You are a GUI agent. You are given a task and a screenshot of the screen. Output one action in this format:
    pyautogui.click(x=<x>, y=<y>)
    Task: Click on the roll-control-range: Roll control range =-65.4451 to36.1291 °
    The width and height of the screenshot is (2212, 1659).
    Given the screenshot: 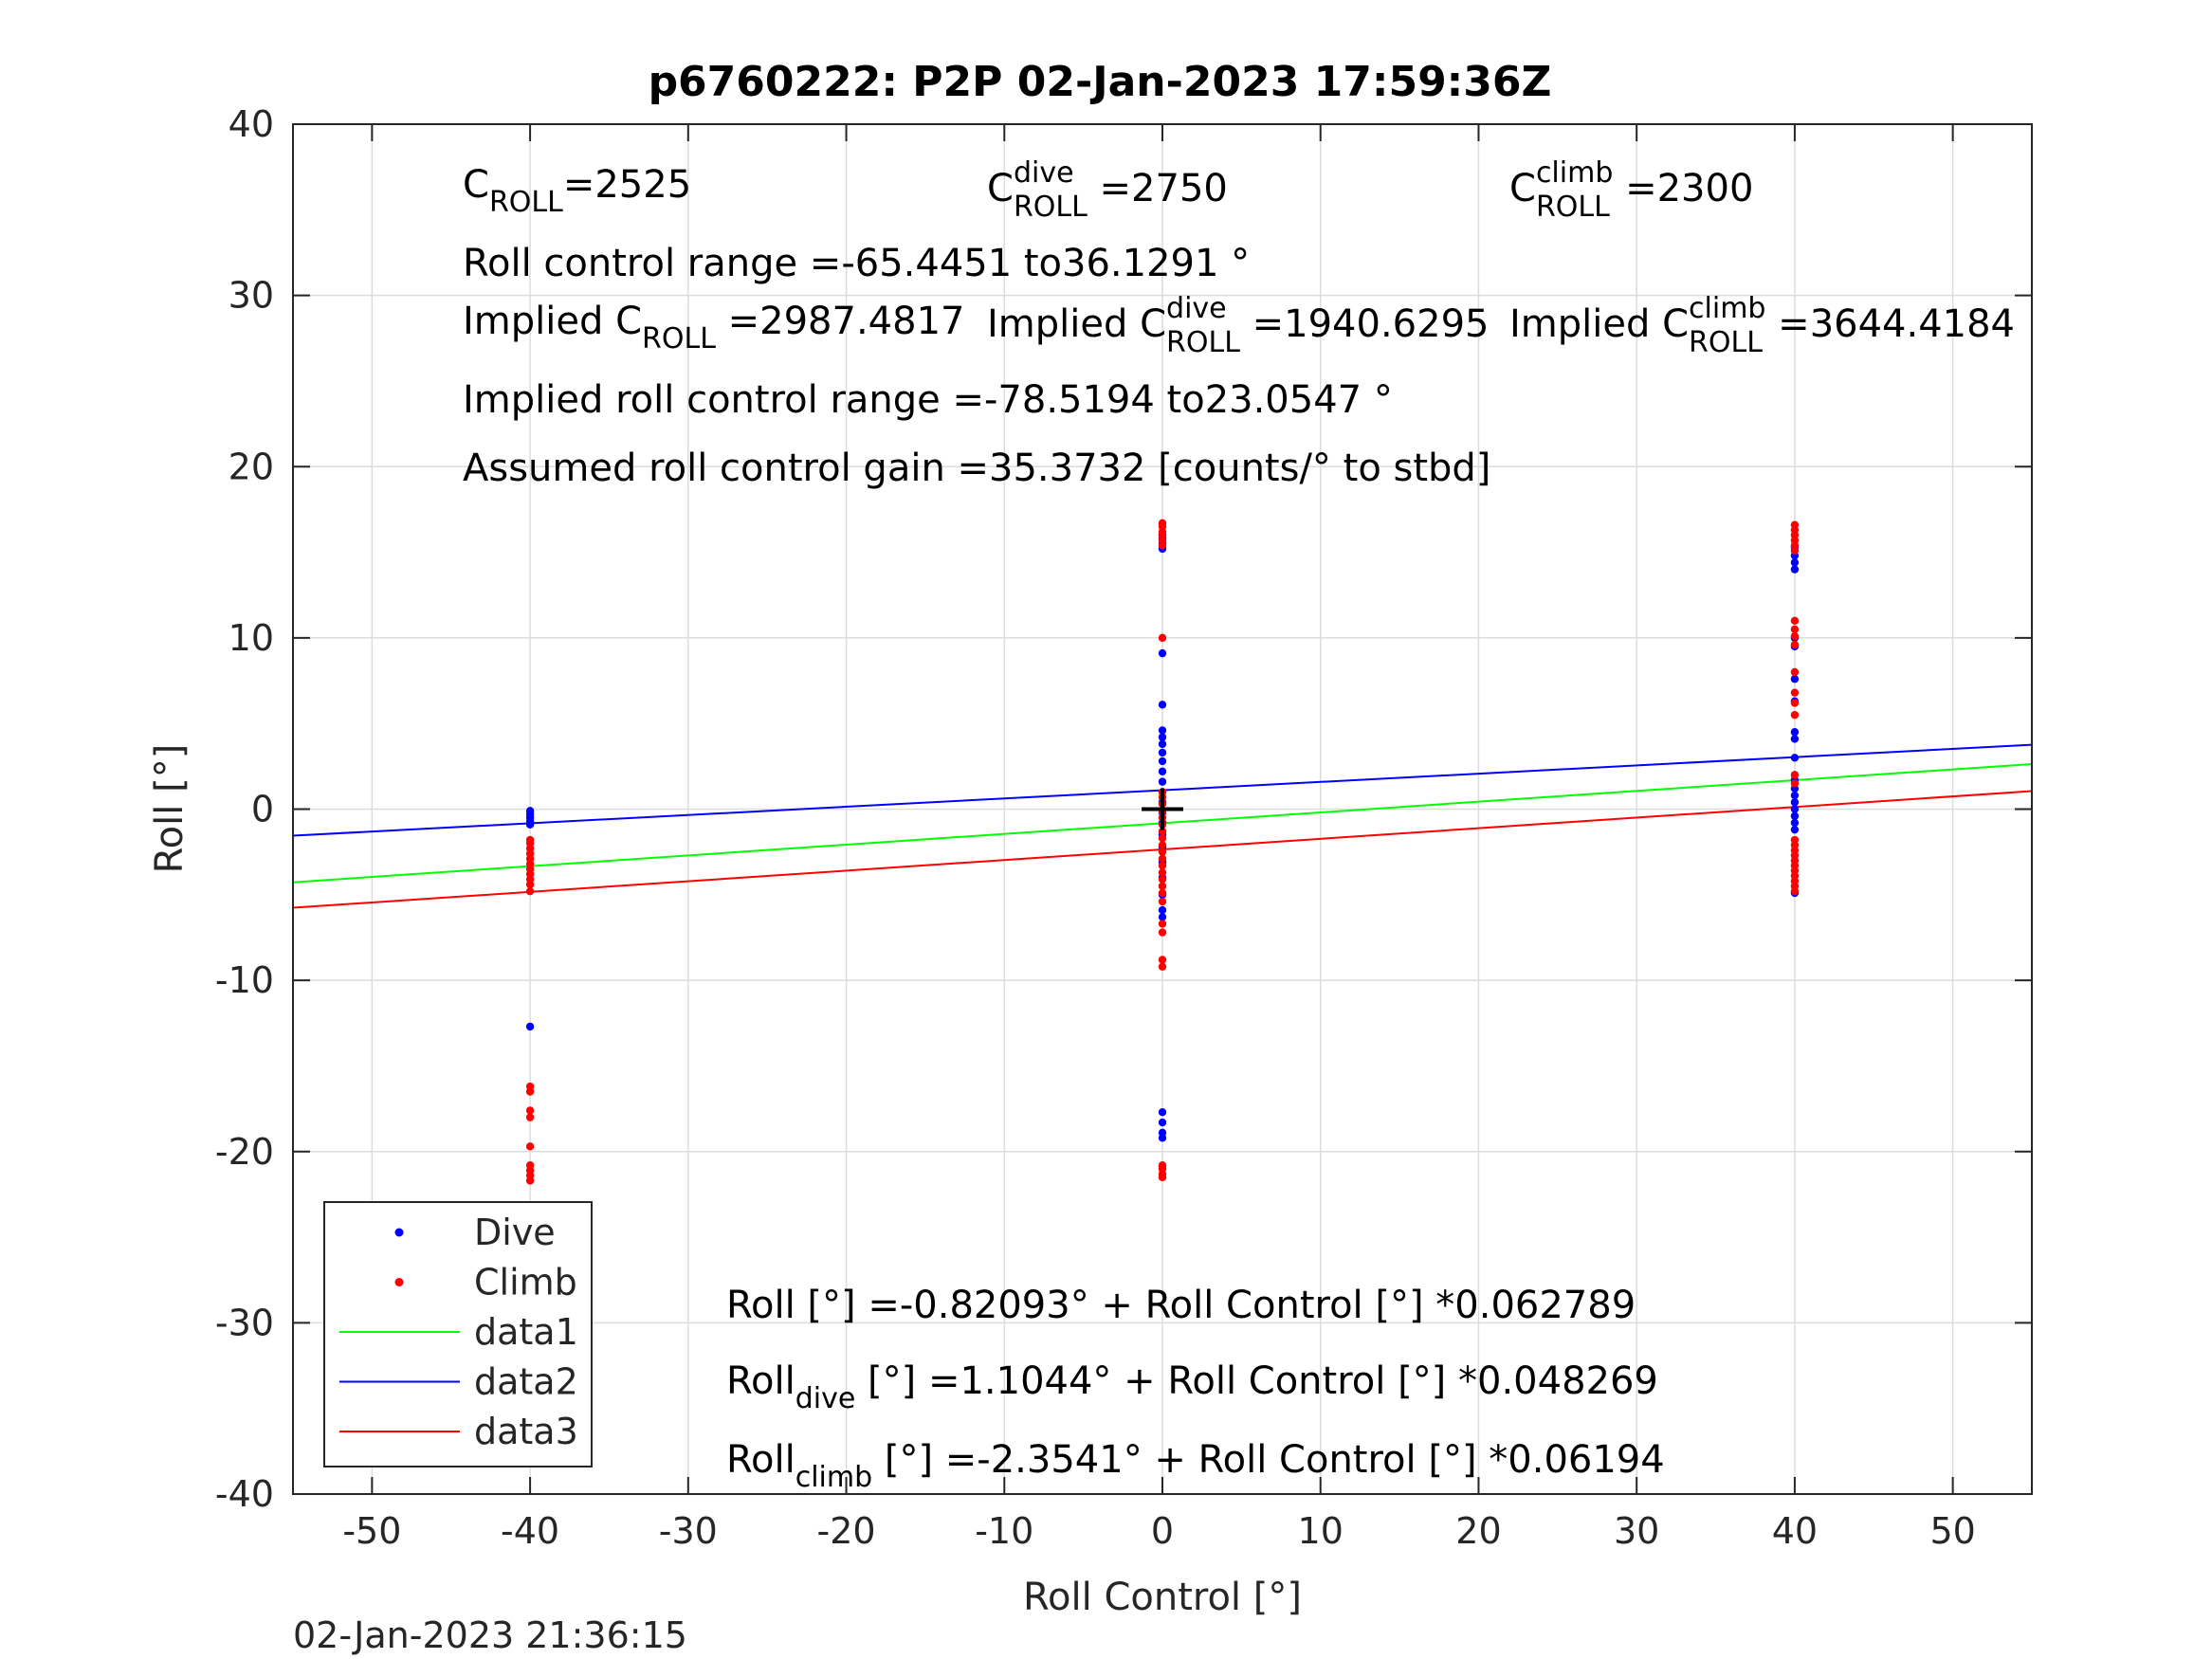 What is the action you would take?
    pyautogui.click(x=856, y=263)
    